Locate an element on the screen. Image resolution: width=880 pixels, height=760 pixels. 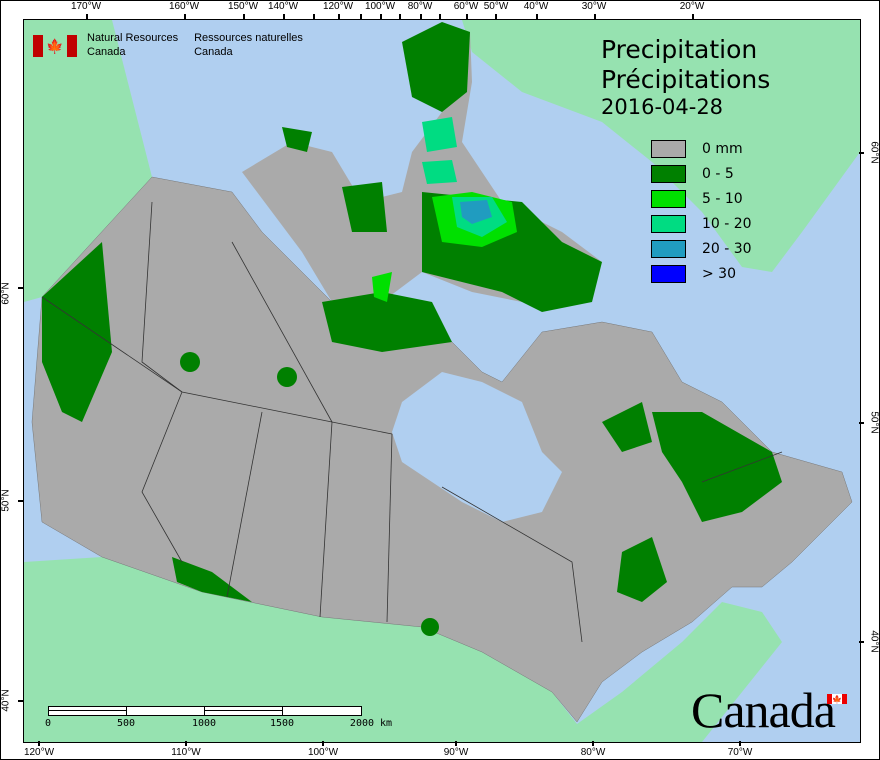
scale-label: 500 is located at coordinates (126, 723).